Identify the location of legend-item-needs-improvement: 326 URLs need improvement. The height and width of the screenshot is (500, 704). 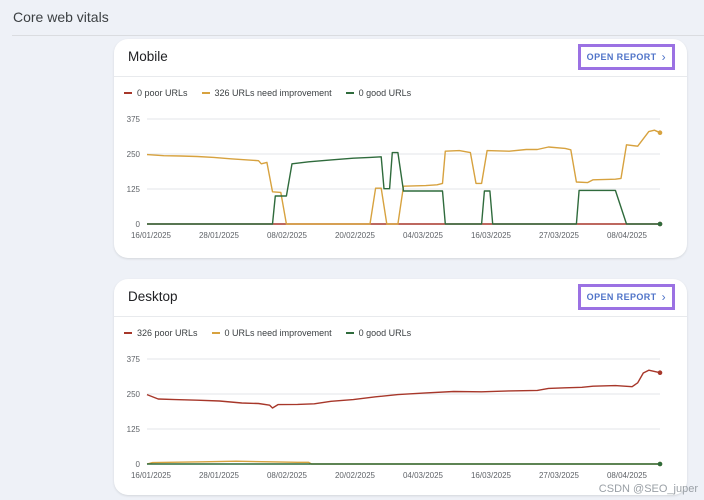
(266, 93).